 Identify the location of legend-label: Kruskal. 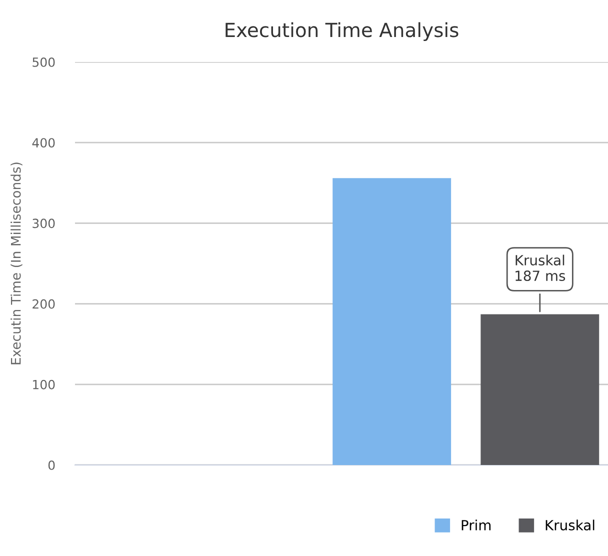
(570, 525).